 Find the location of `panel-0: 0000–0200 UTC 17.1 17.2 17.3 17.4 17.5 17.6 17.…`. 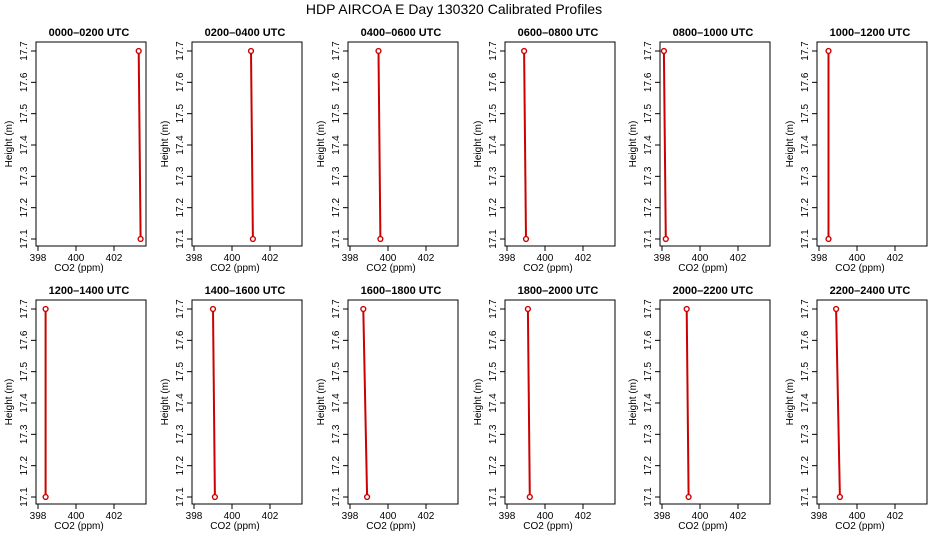

panel-0: 0000–0200 UTC 17.1 17.2 17.3 17.4 17.5 17.6 17.… is located at coordinates (75, 150).